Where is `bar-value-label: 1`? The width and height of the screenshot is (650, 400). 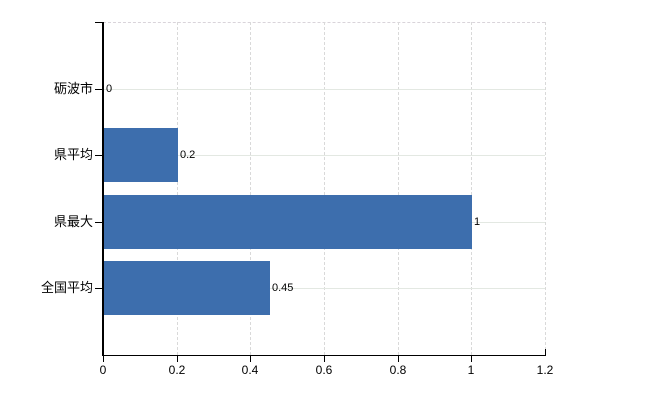
bar-value-label: 1 is located at coordinates (477, 222).